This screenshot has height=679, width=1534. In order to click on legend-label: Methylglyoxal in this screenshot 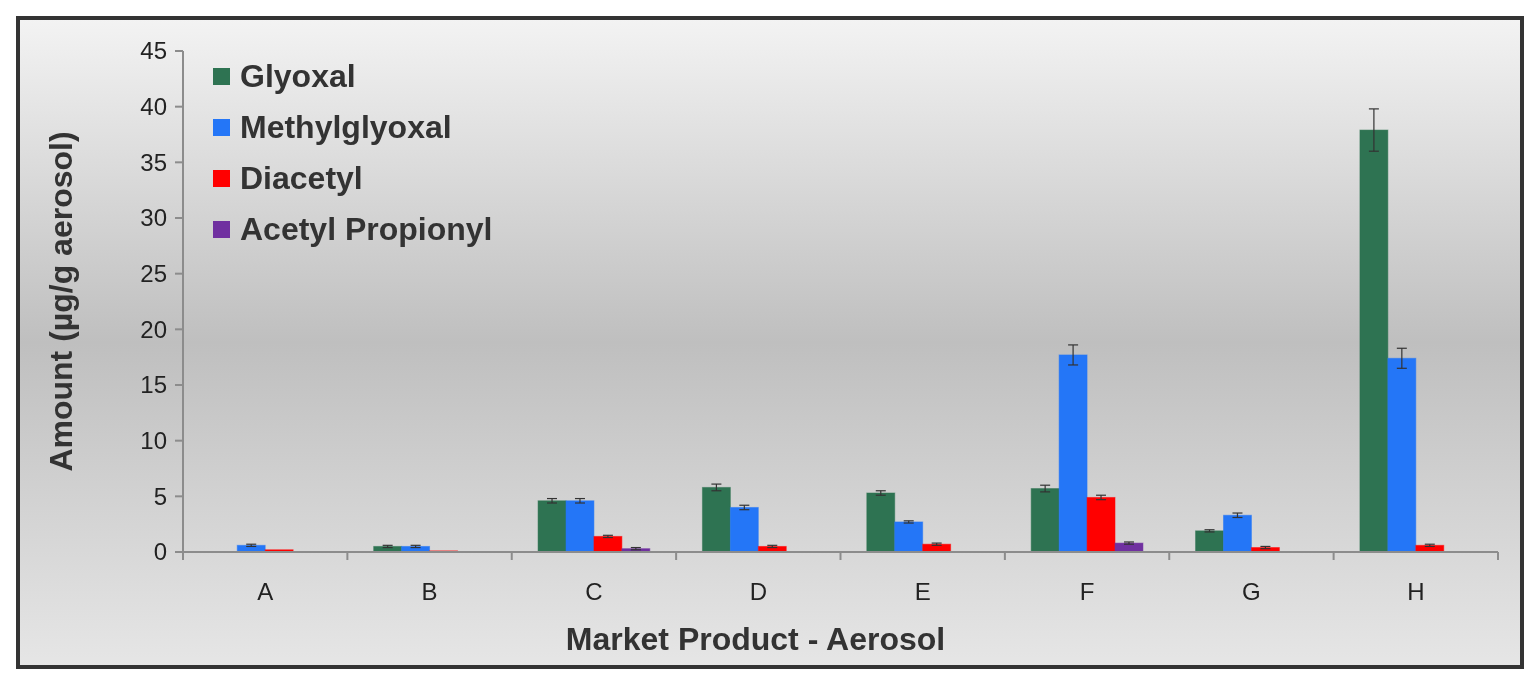, I will do `click(346, 127)`.